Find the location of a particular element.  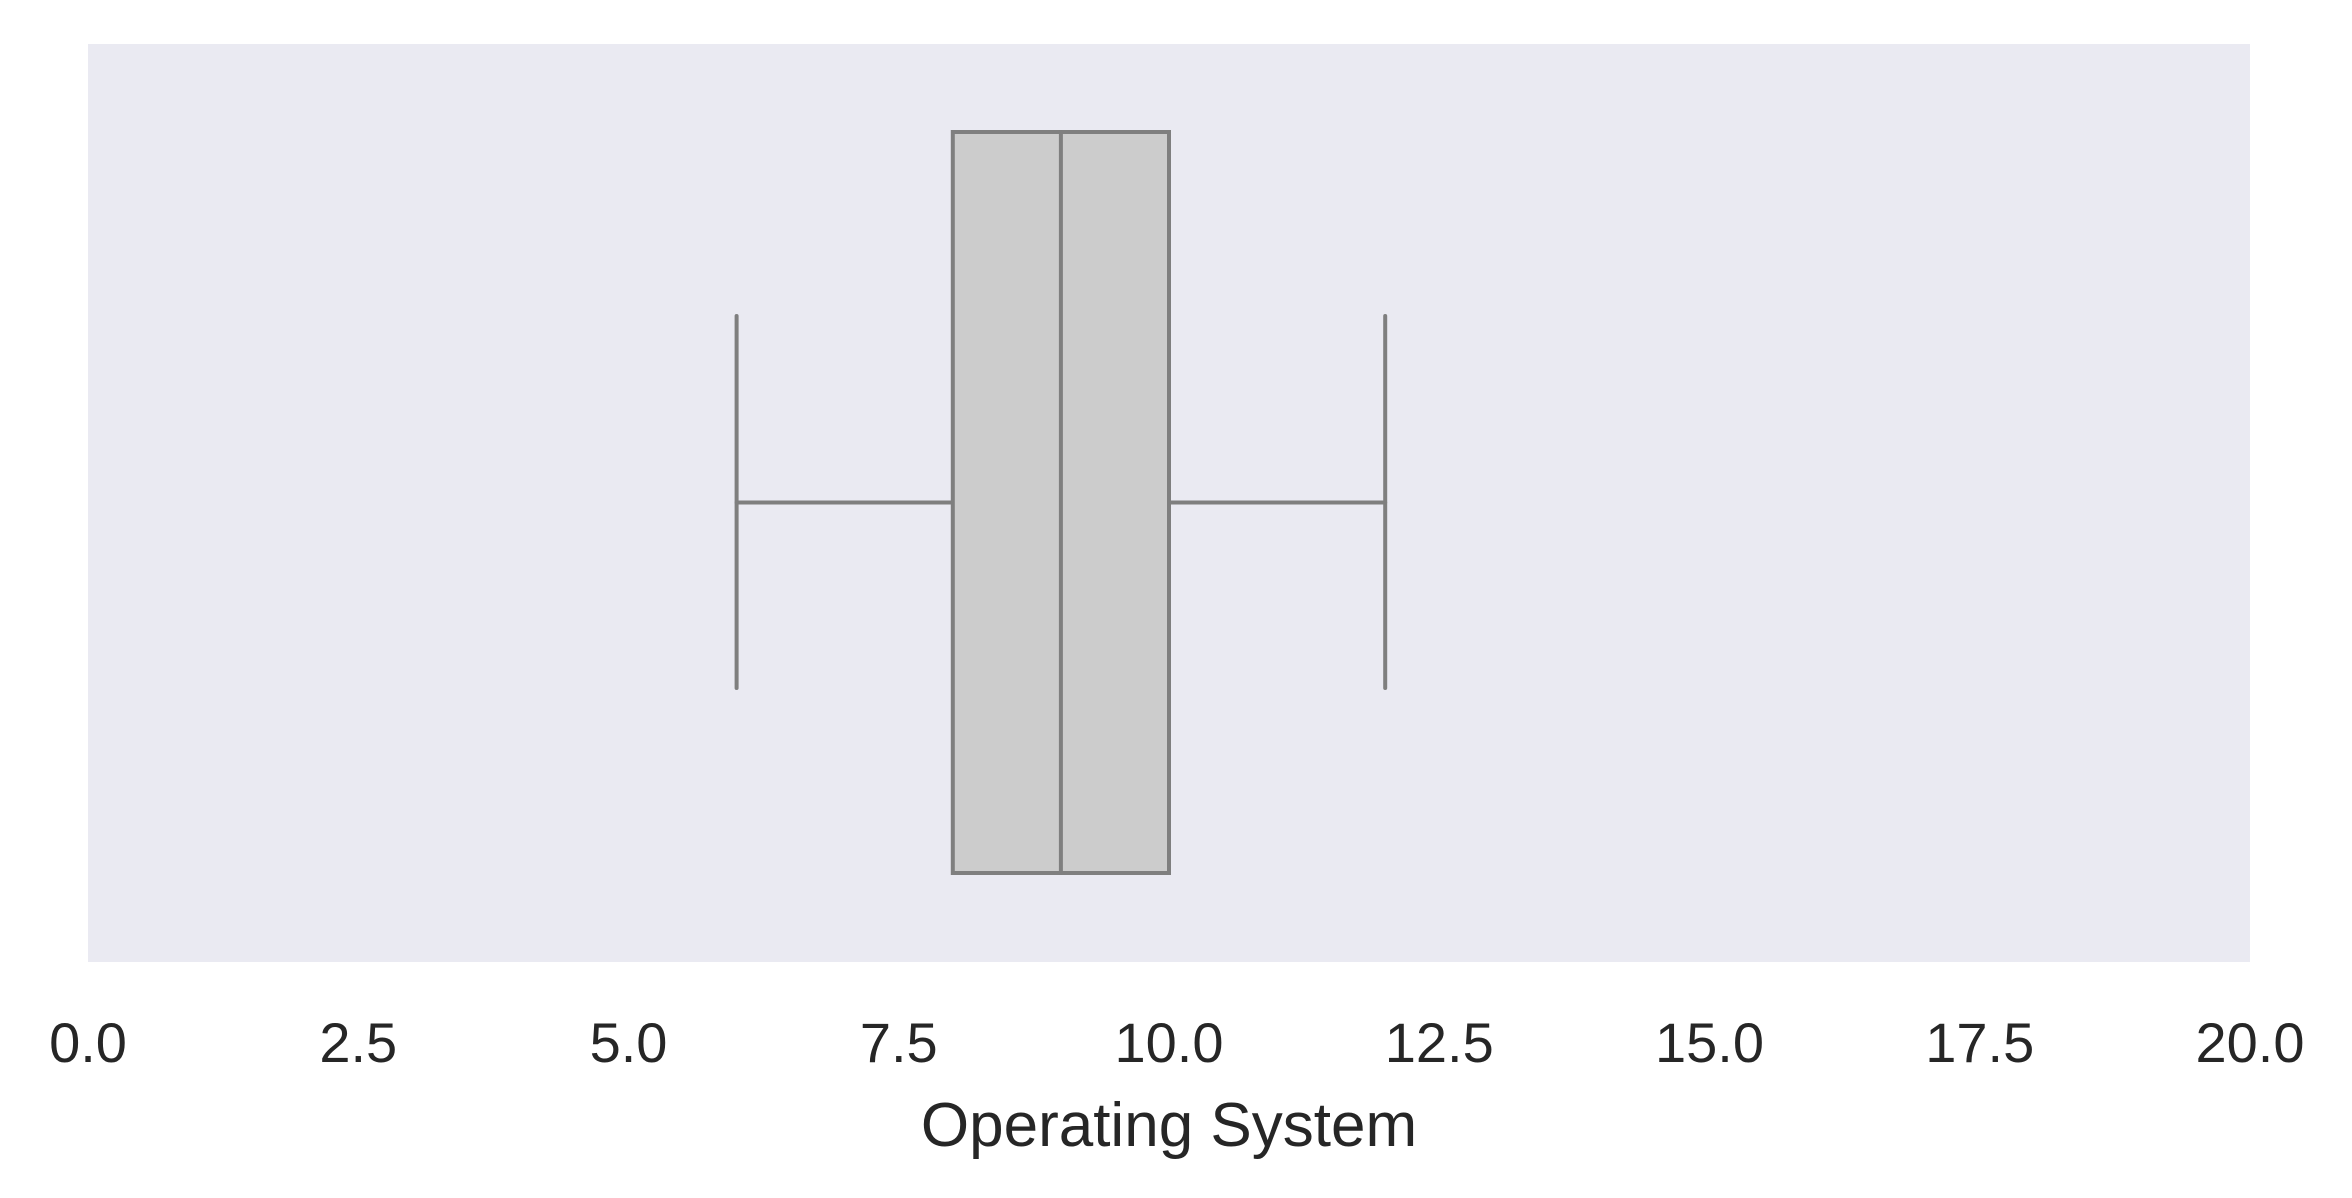

x-tick-label: 17.5 is located at coordinates (1979, 1042).